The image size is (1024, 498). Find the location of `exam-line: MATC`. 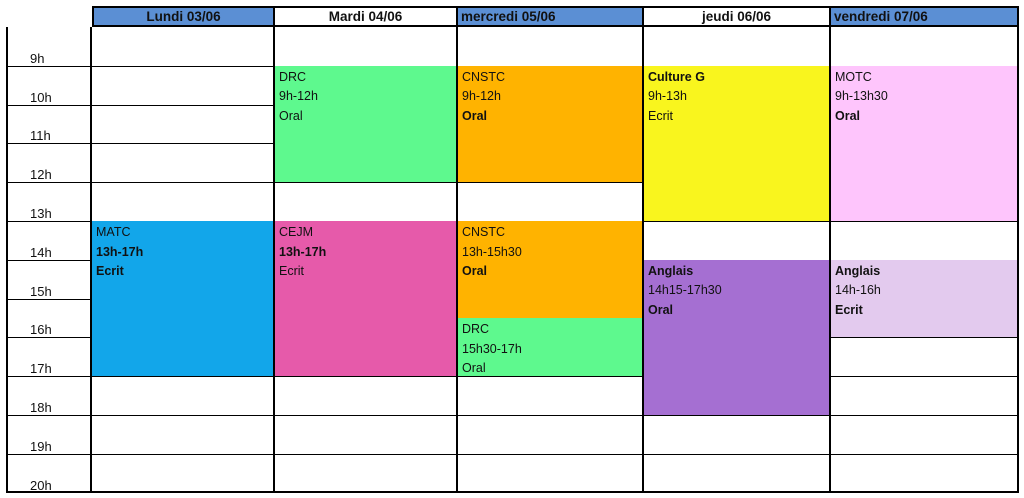

exam-line: MATC is located at coordinates (113, 232).